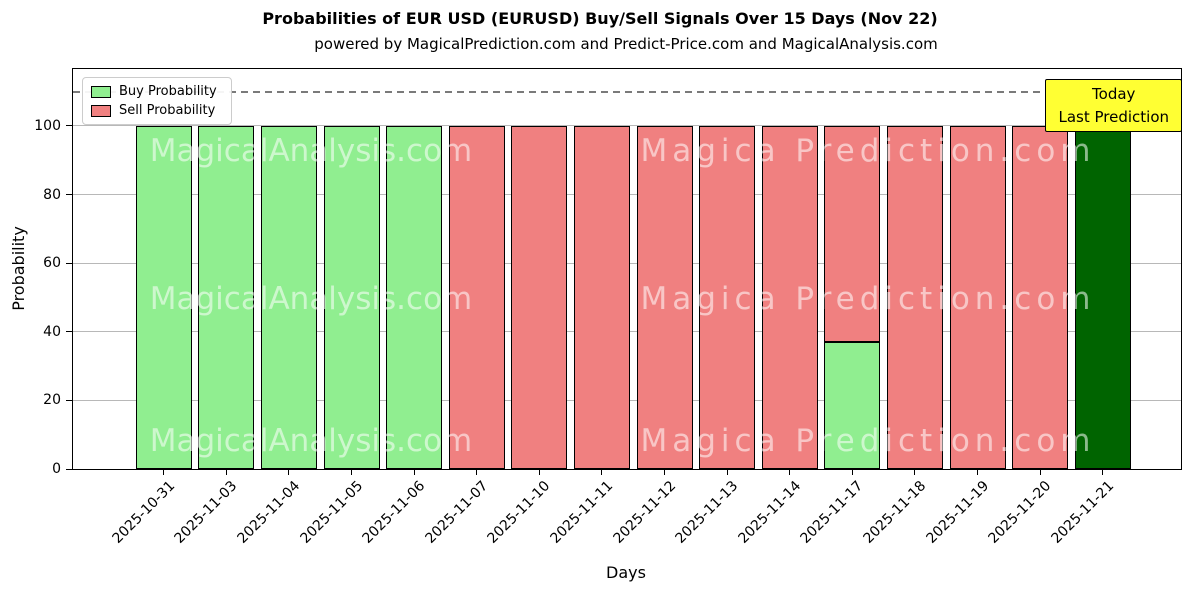 The image size is (1200, 600). What do you see at coordinates (52, 194) in the screenshot?
I see `y-tick-label: 80` at bounding box center [52, 194].